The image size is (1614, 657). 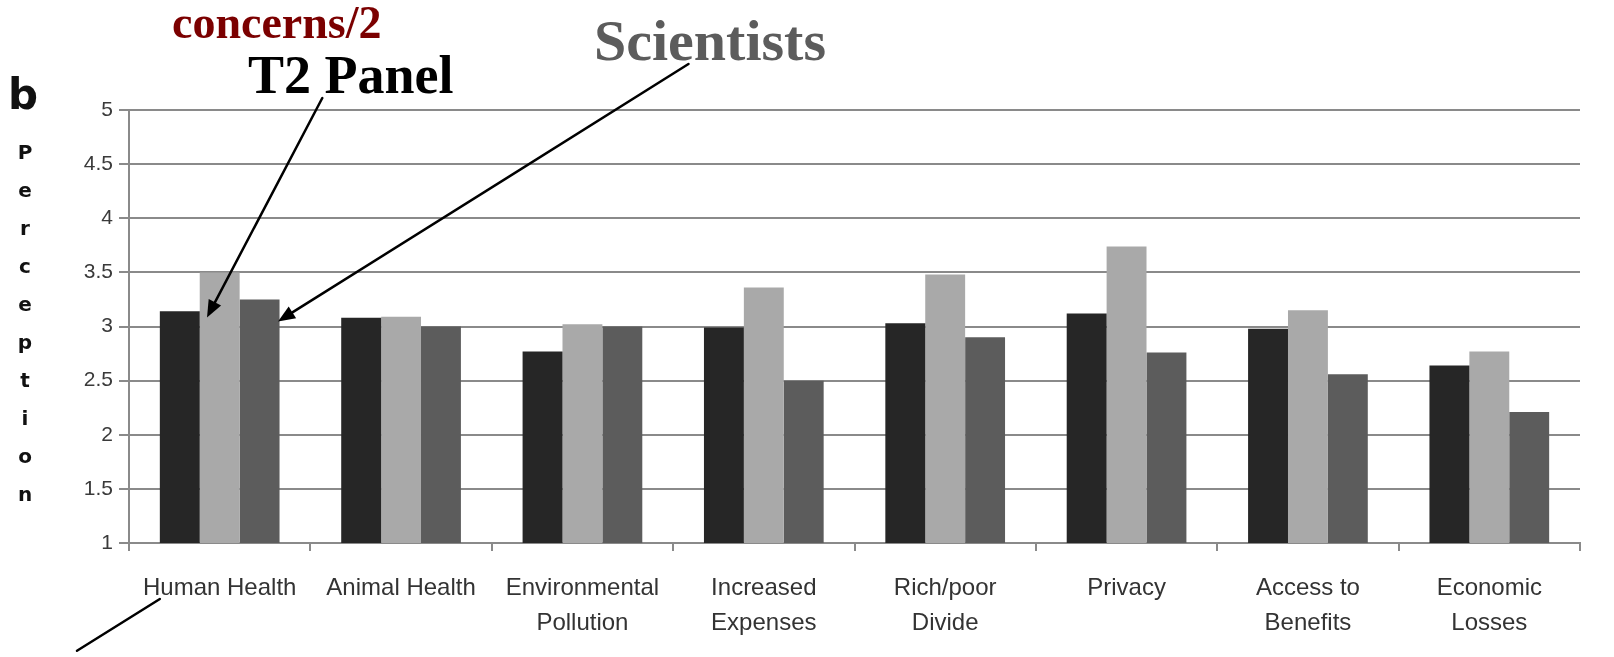 What do you see at coordinates (277, 24) in the screenshot?
I see `chart-title: concerns/2` at bounding box center [277, 24].